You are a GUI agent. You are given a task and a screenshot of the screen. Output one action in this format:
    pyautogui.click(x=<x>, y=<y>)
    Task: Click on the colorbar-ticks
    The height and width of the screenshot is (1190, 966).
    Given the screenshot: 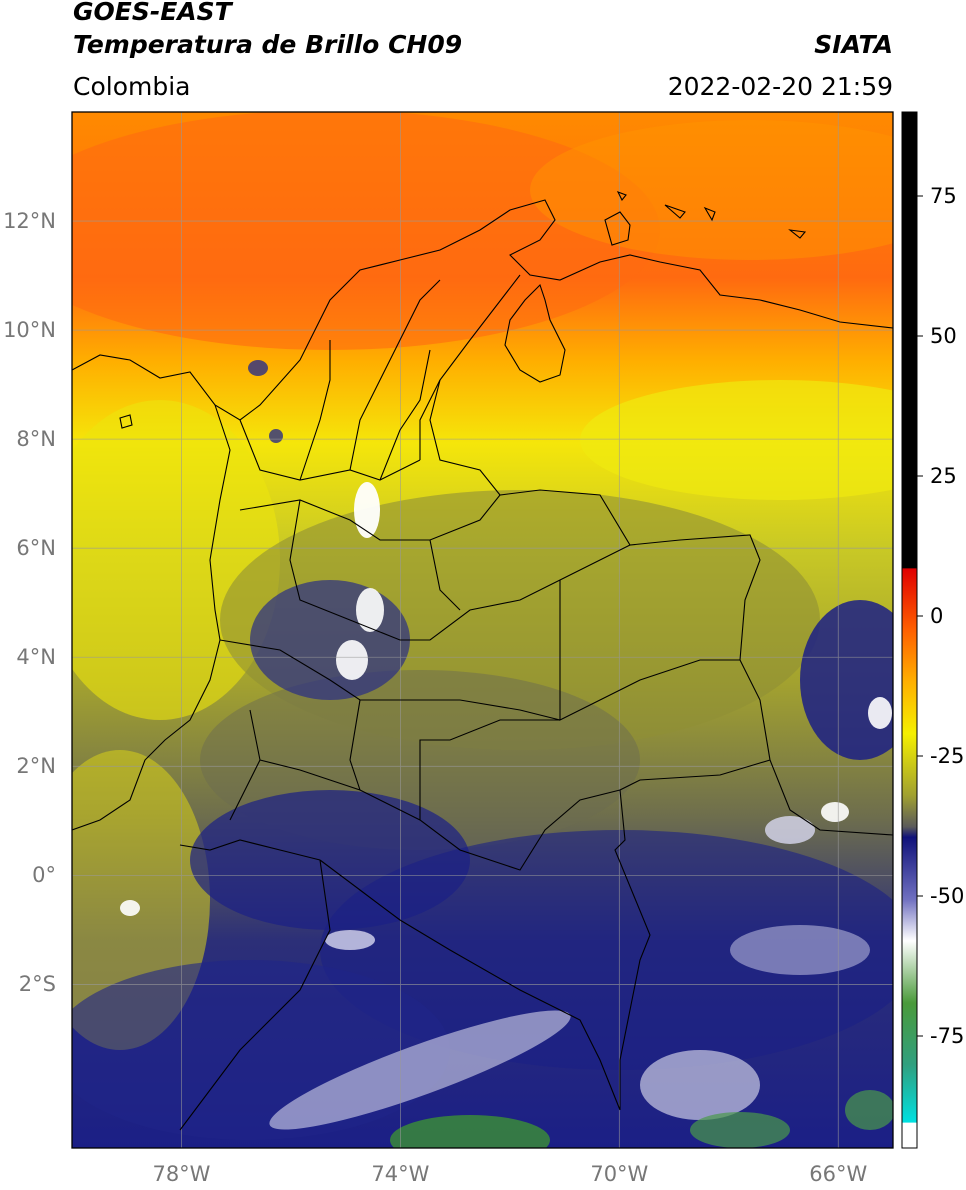 What is the action you would take?
    pyautogui.click(x=920, y=616)
    